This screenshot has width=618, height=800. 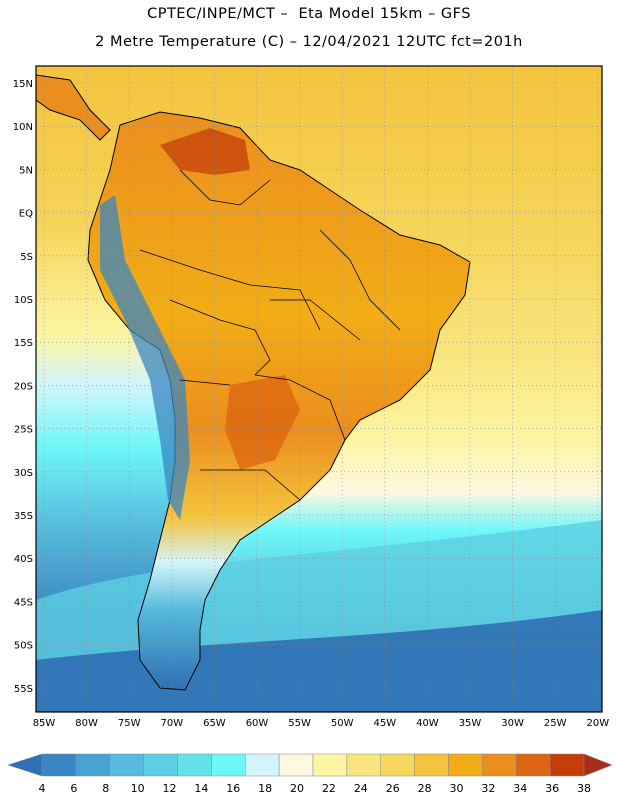 I want to click on lon-label: 85W, so click(x=44, y=723).